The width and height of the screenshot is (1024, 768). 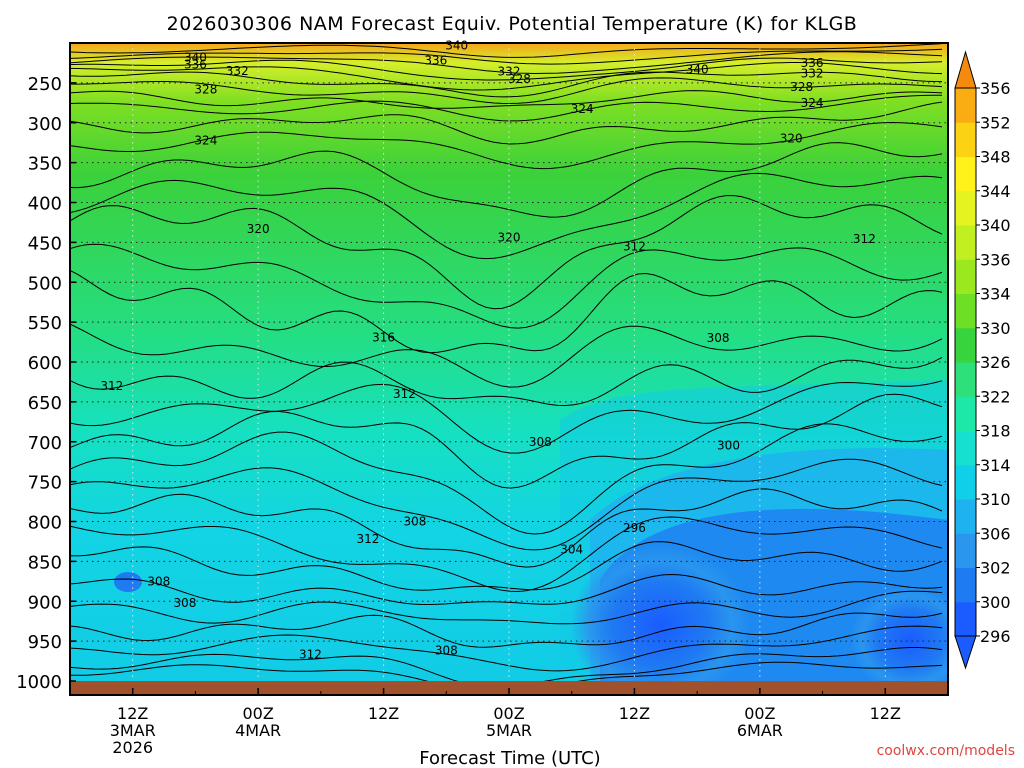 I want to click on time-tick-label: 5MAR, so click(x=509, y=730).